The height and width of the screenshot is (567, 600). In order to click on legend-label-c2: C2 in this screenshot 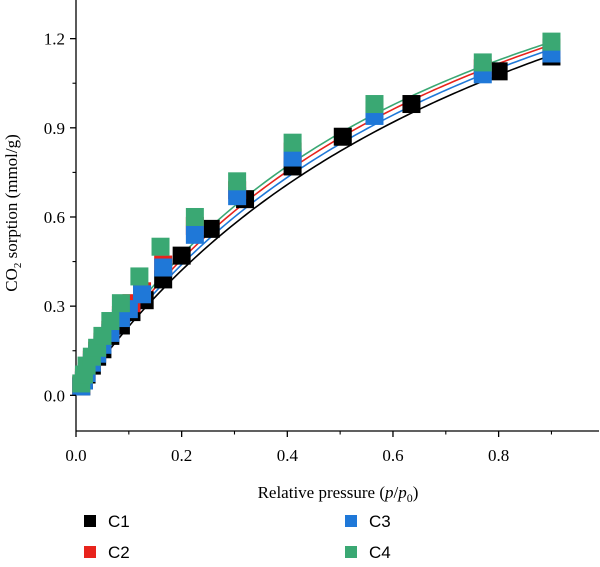, I will do `click(119, 552)`.